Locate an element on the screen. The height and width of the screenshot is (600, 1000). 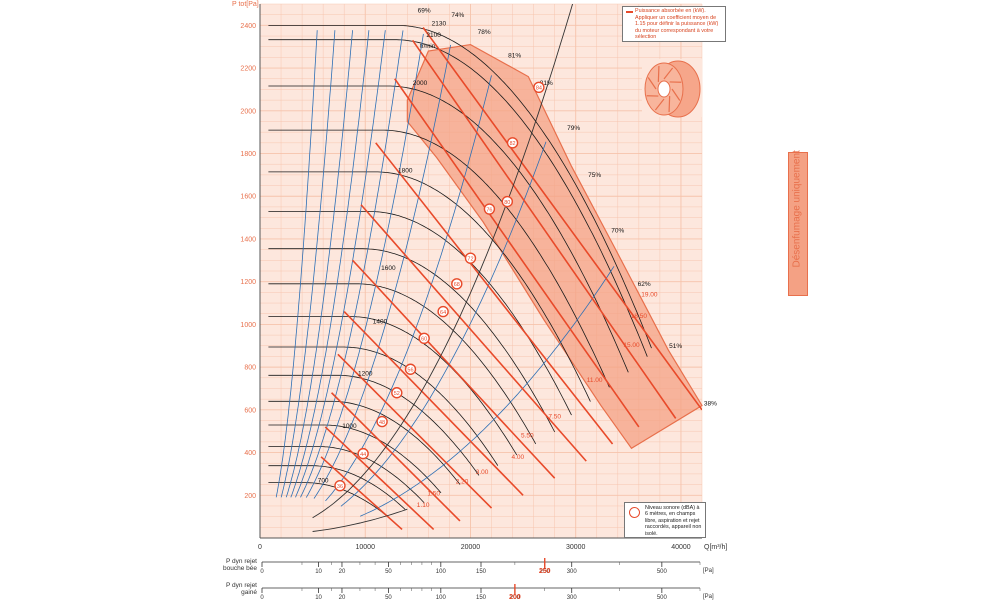
speed-label: 1400 is located at coordinates (380, 321).